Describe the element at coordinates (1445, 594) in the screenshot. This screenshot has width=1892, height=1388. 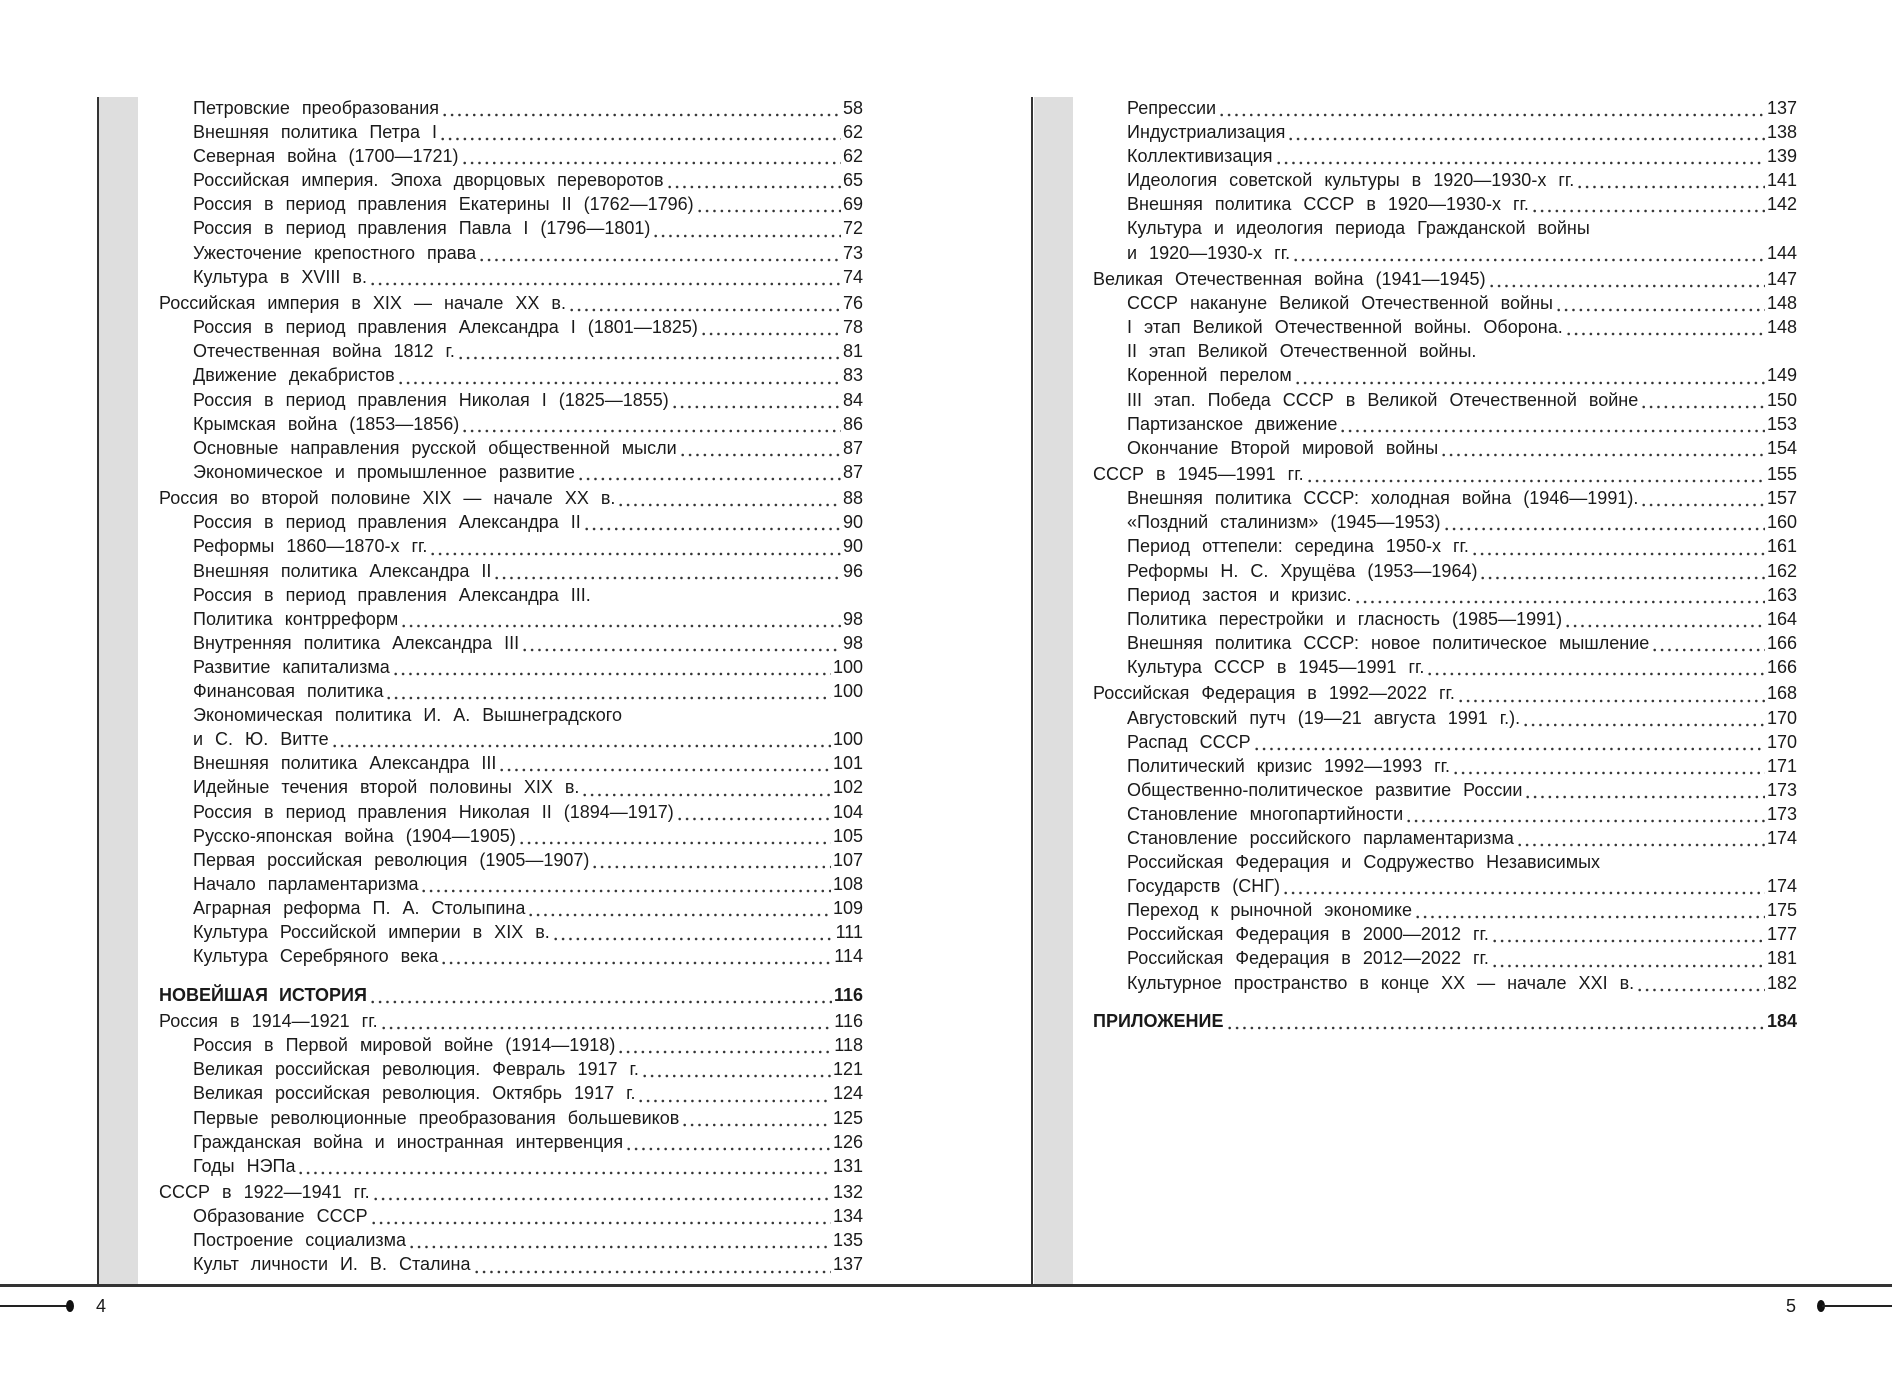
I see `toc-entry: Период застоя и кризис. 163` at that location.